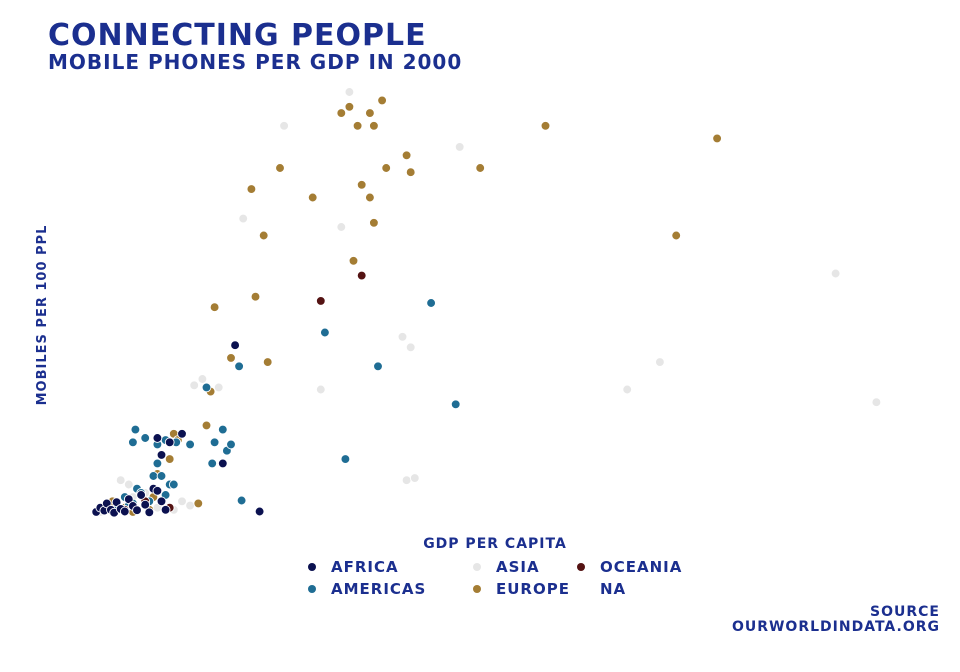 The image size is (960, 672). I want to click on legend-marker-americas, so click(312, 589).